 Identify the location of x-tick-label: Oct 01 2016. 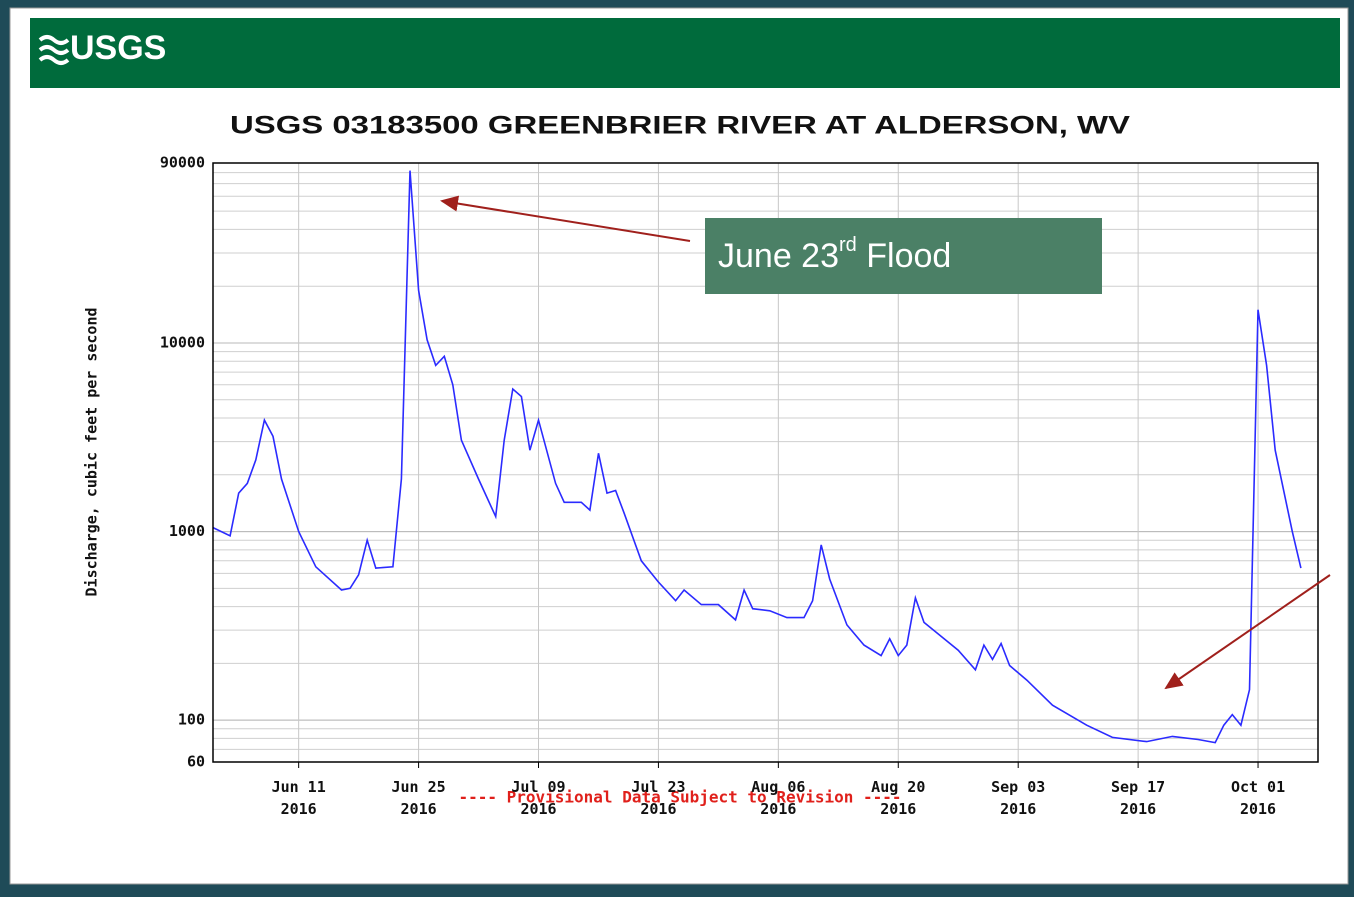
(1258, 798).